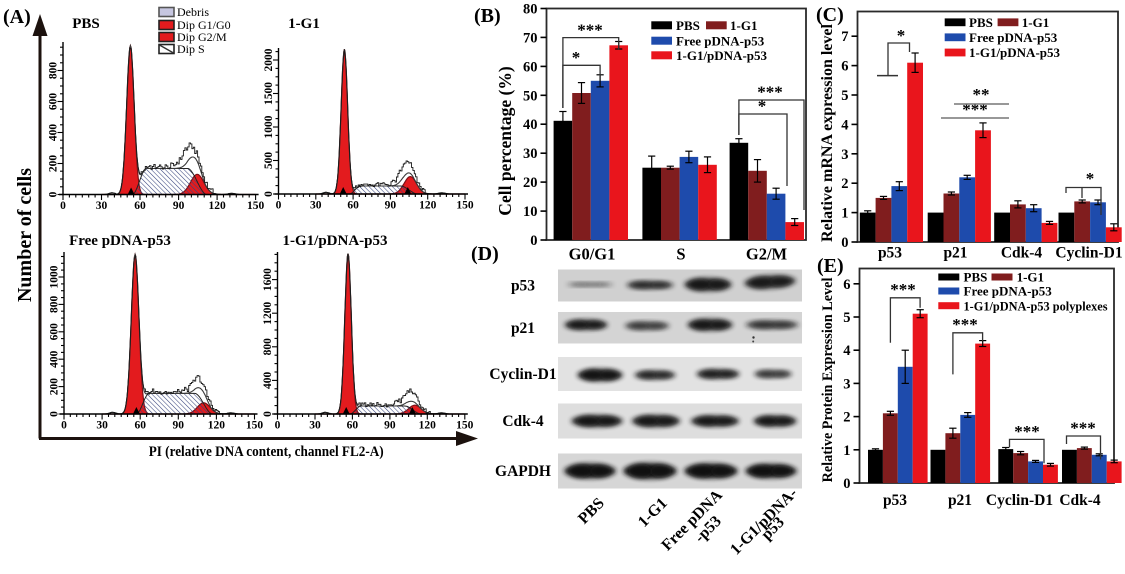 The height and width of the screenshot is (574, 1125). Describe the element at coordinates (505, 141) in the screenshot. I see `svg-text: Cell percentage (%)` at that location.